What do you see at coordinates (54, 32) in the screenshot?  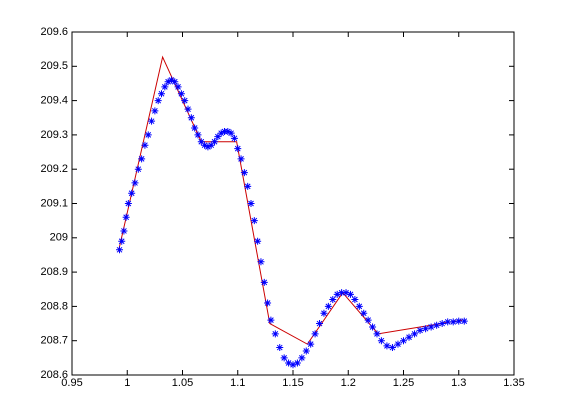 I see `y-tick-label: 209.6` at bounding box center [54, 32].